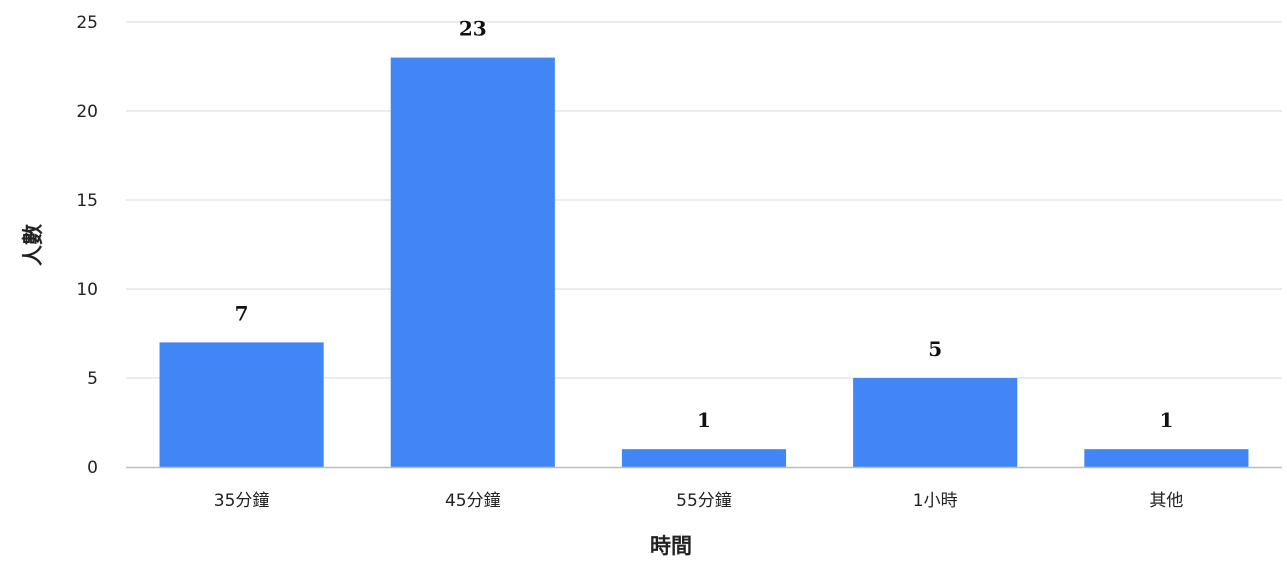 This screenshot has width=1287, height=562. Describe the element at coordinates (935, 501) in the screenshot. I see `x-tick-label: 1小時` at that location.